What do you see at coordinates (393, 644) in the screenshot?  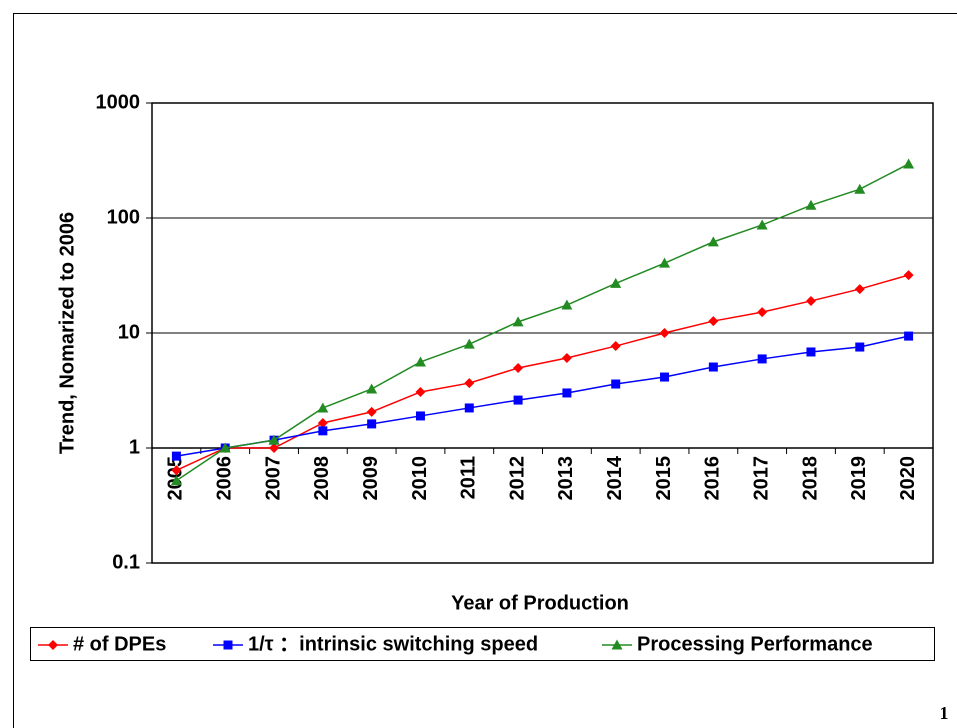 I see `legend-label: 1/τ ：intrinsic switching speed` at bounding box center [393, 644].